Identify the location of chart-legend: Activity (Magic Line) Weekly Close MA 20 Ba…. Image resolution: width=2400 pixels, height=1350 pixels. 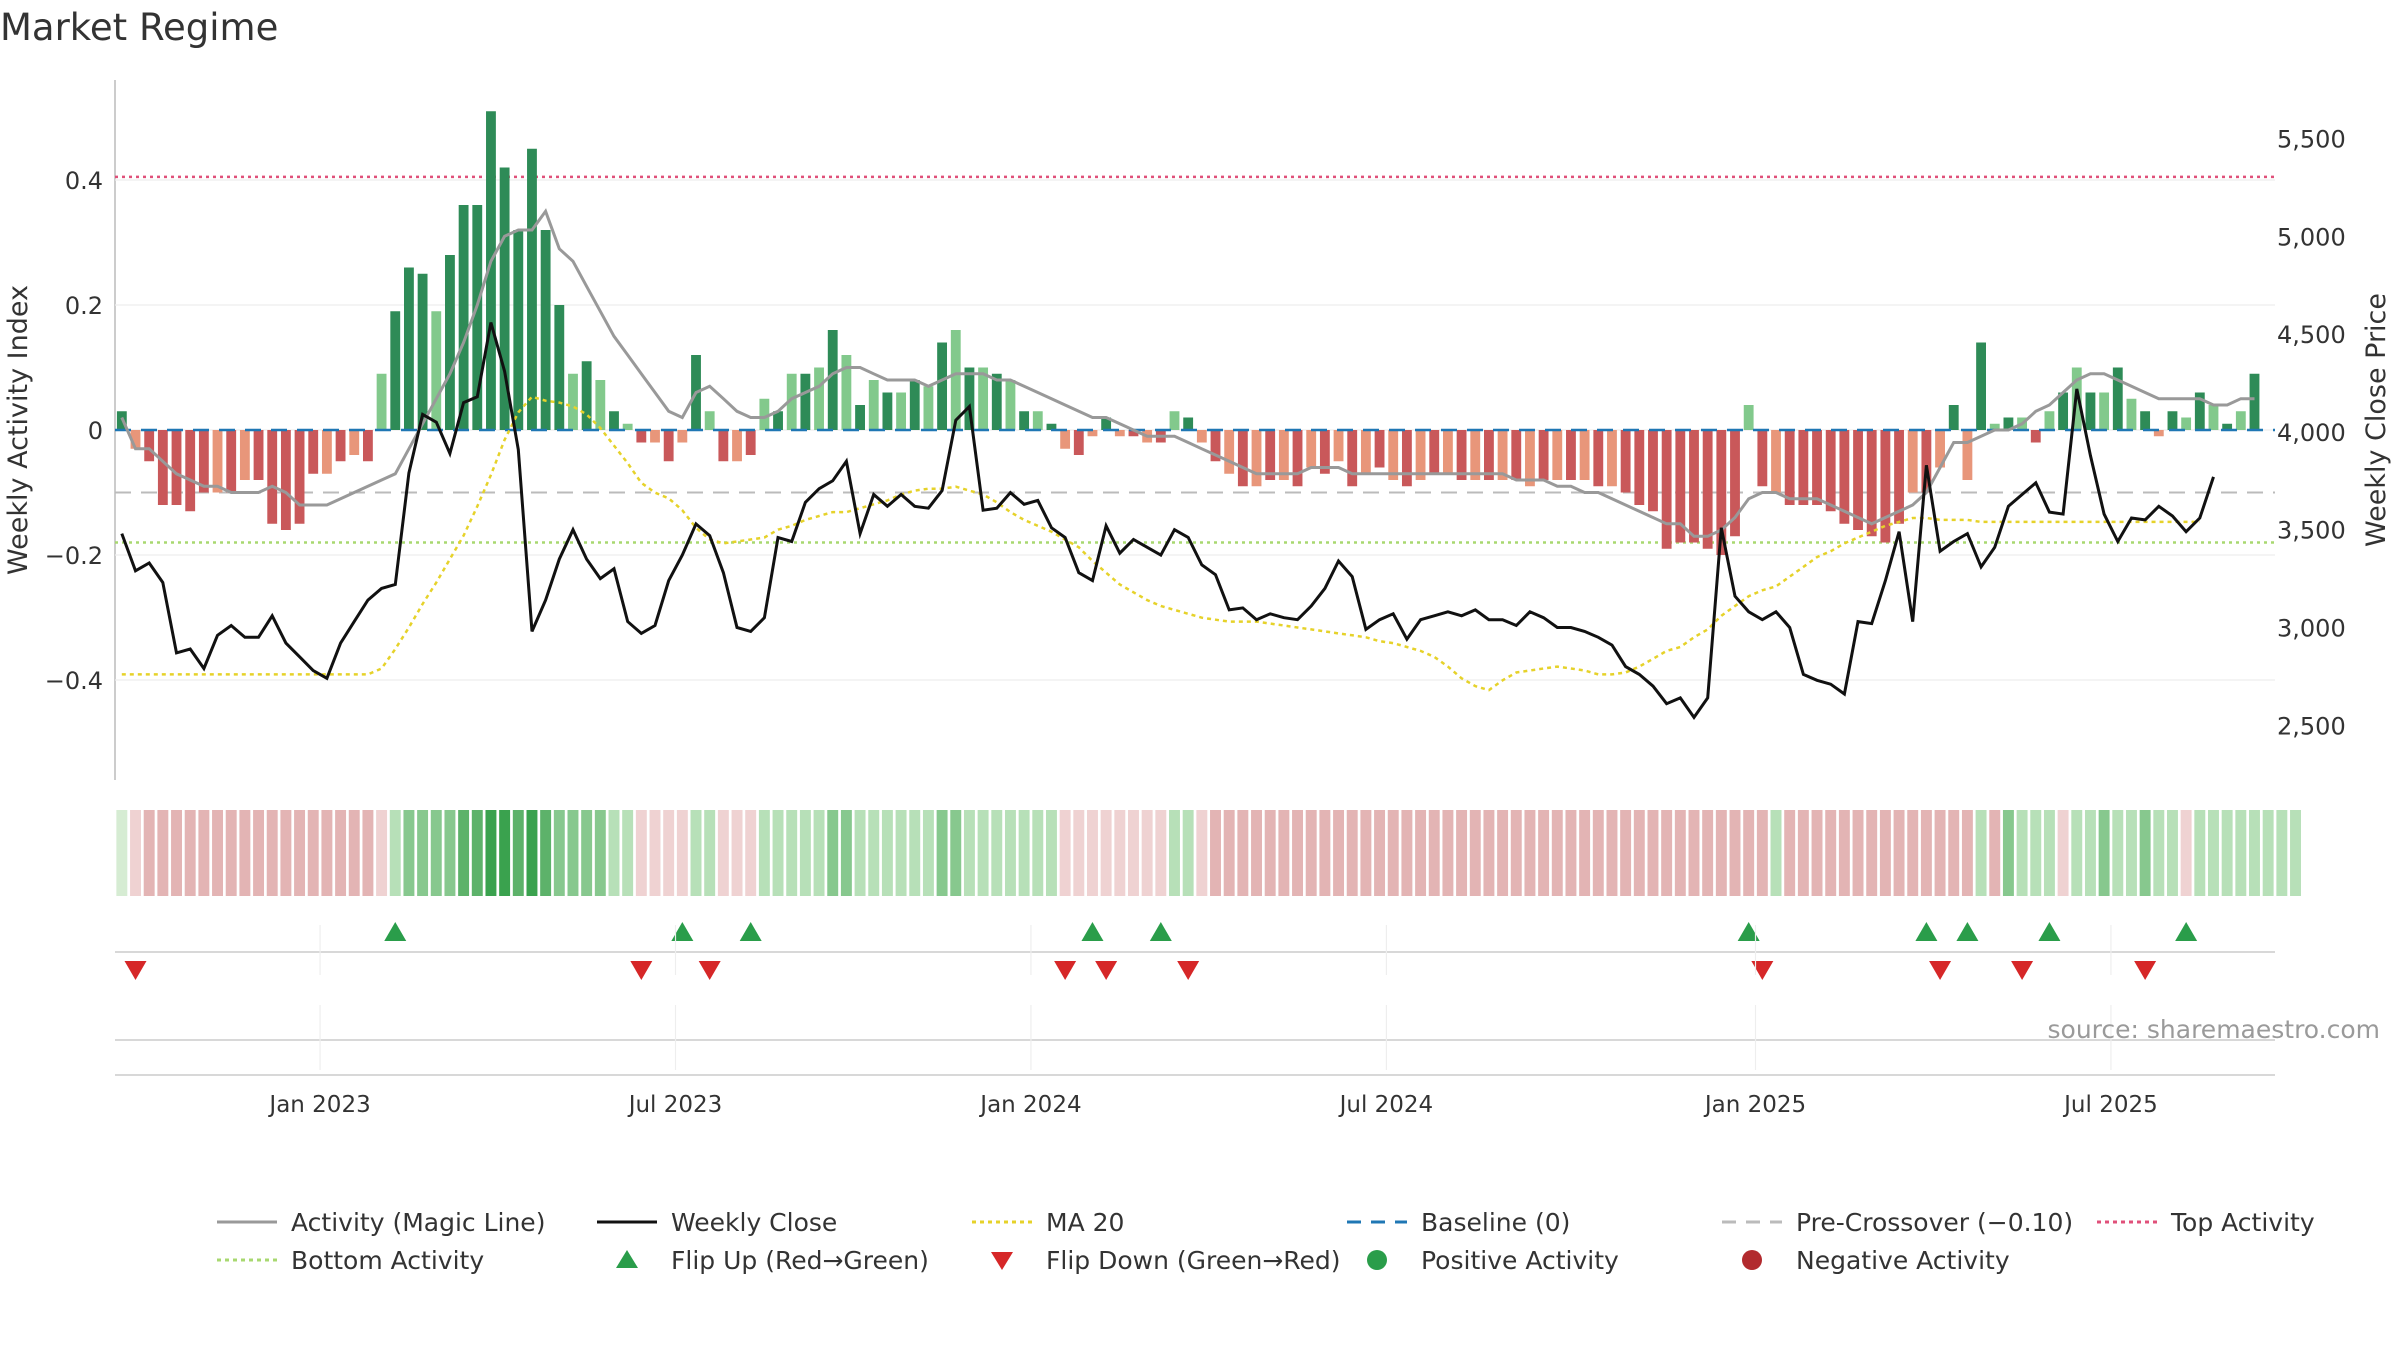
(1275, 1245).